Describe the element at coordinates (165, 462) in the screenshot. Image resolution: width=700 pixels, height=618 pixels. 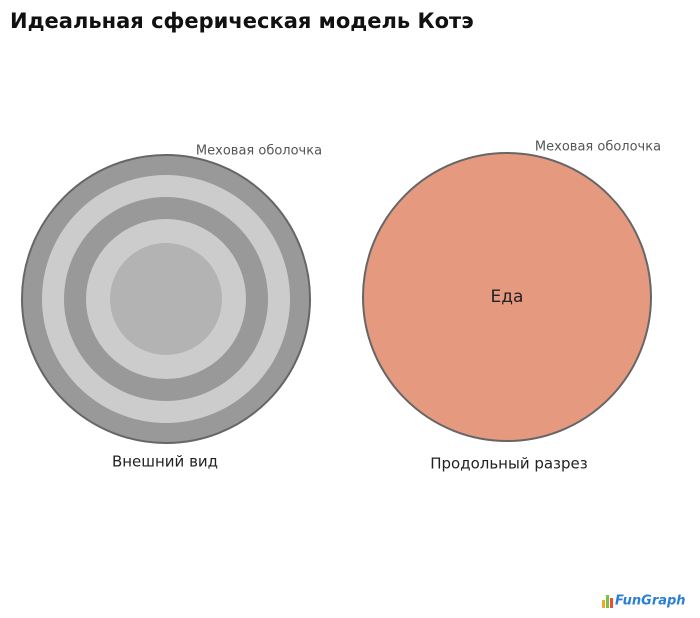
I see `caption: Внешний вид` at that location.